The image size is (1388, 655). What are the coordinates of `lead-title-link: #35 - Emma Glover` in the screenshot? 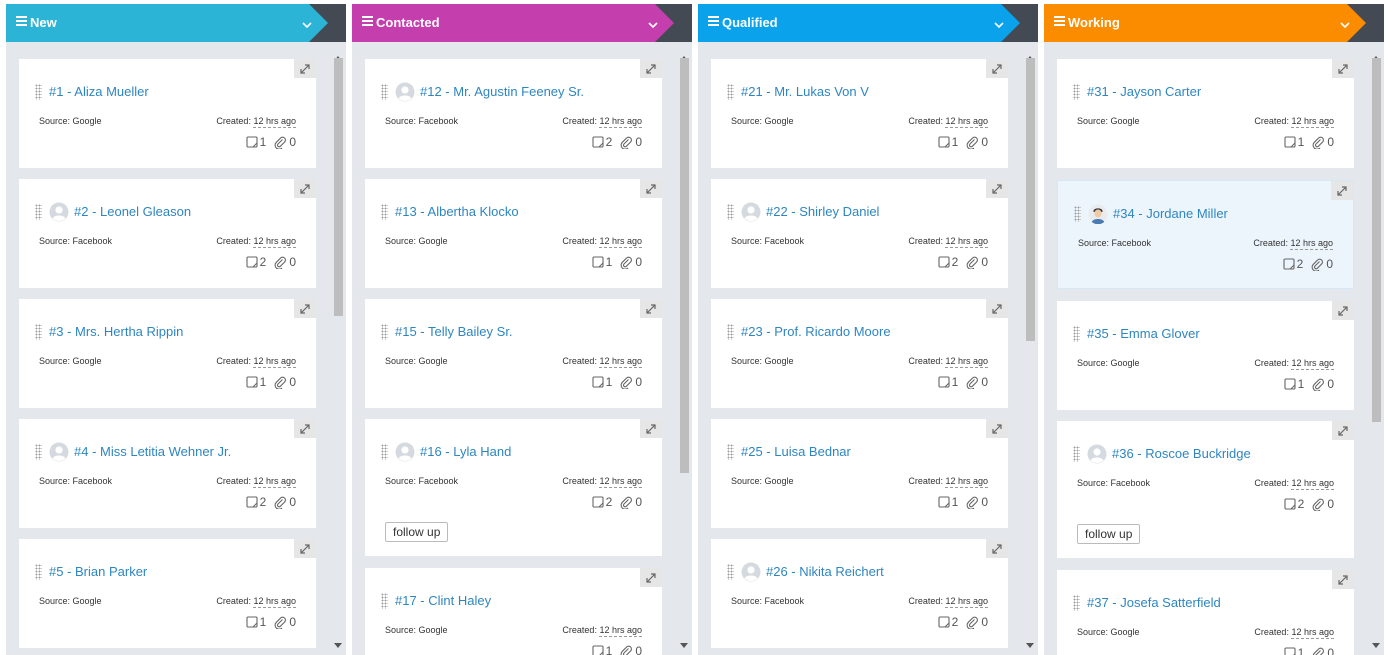 It's located at (1143, 333).